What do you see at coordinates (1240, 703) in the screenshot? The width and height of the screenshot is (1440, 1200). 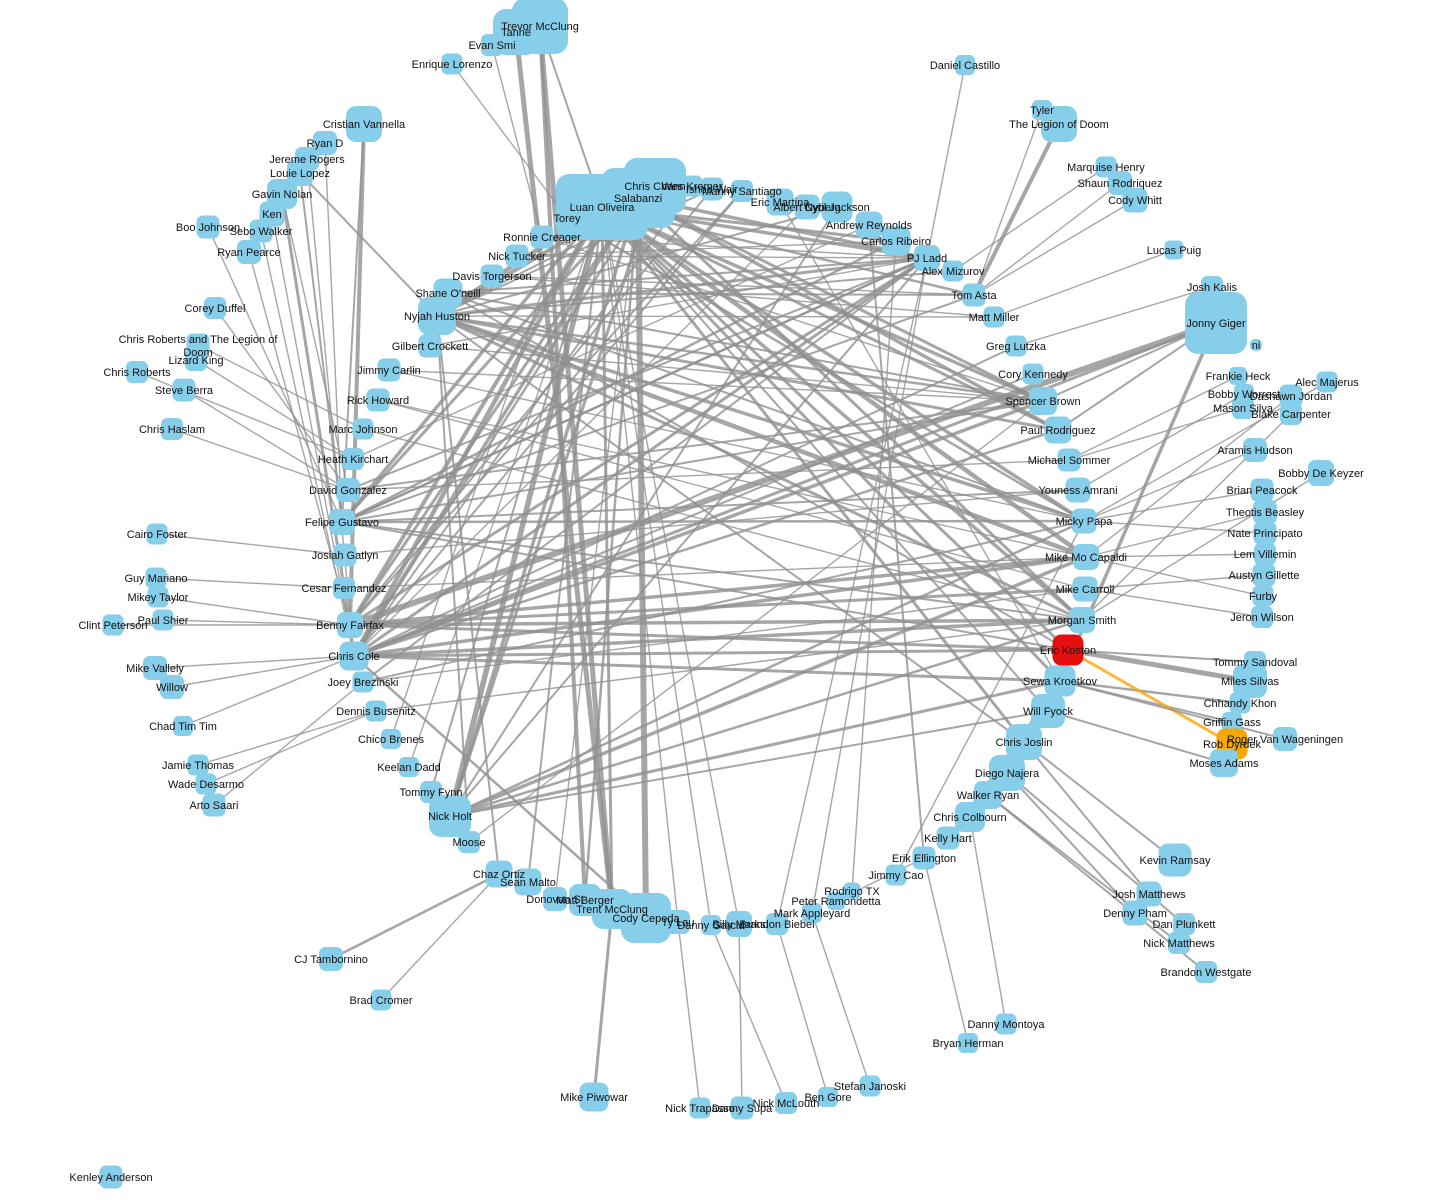 I see `graph-node-chhandy-khon` at bounding box center [1240, 703].